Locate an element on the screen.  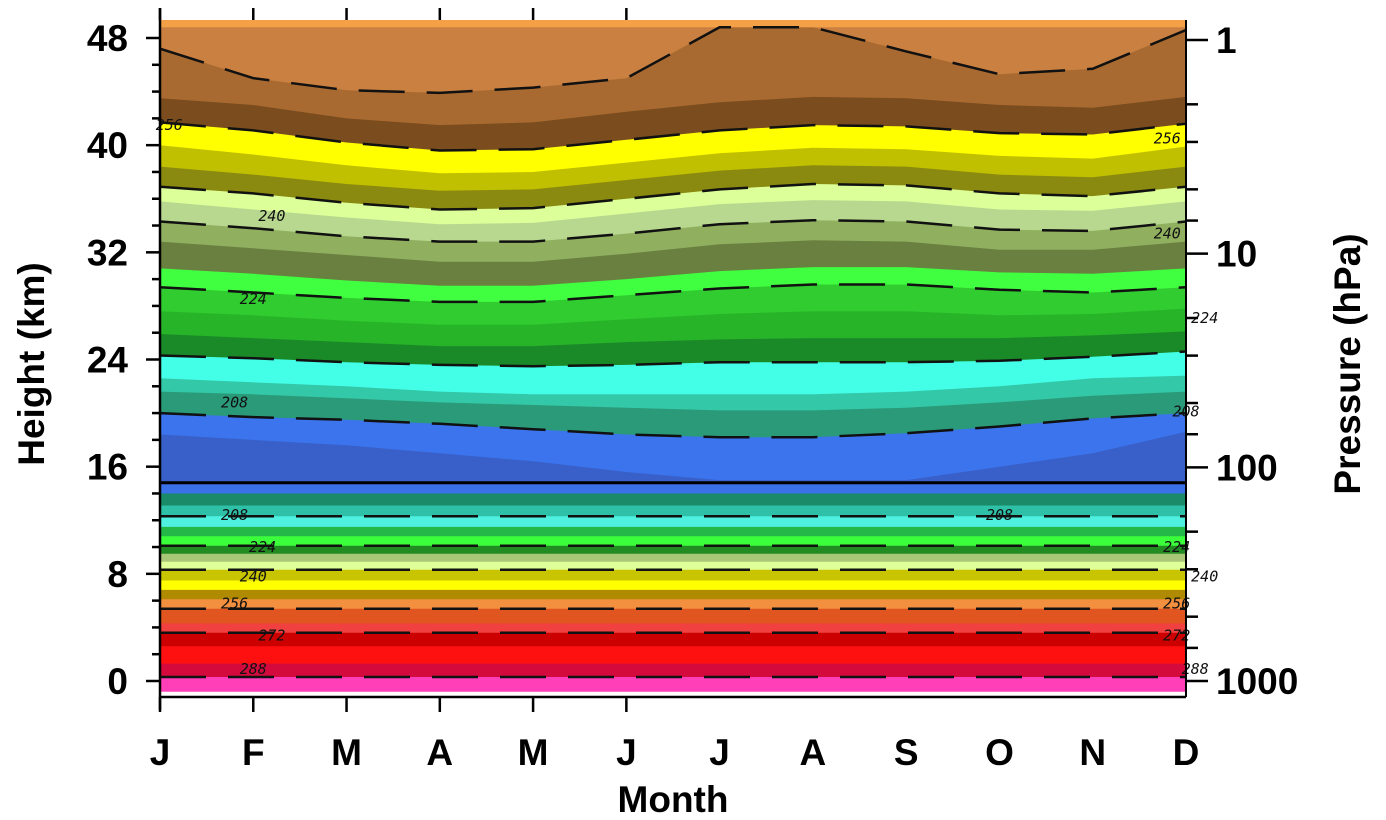
x-tick-label: N is located at coordinates (1092, 752).